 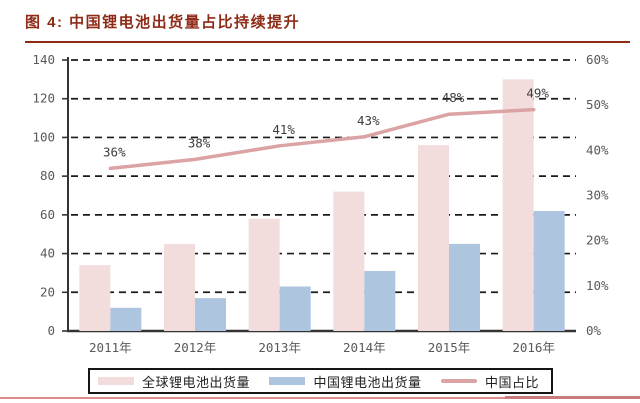 I want to click on bar-global-2015年, so click(x=433, y=238).